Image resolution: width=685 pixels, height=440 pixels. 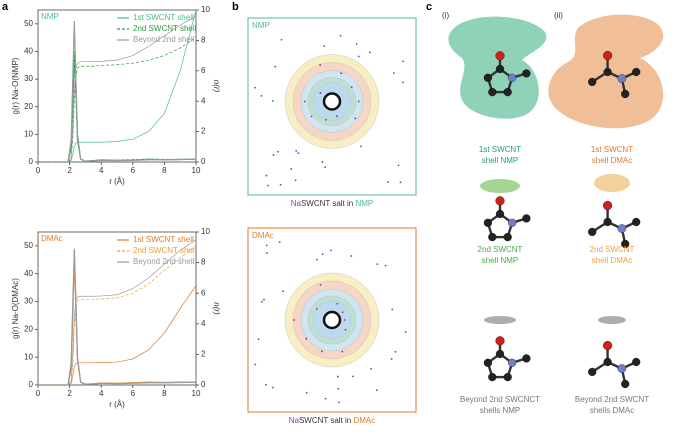 I want to click on y-tick-label: 50, so click(x=28, y=23).